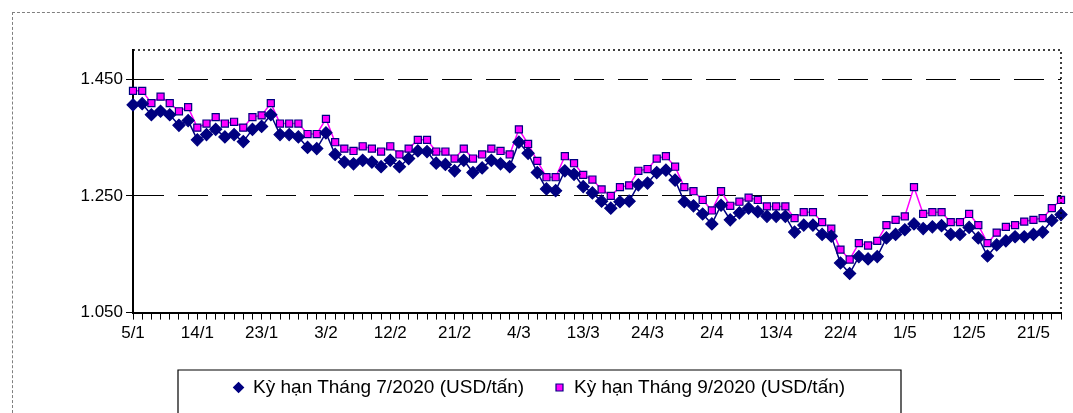 The width and height of the screenshot is (1073, 413). Describe the element at coordinates (710, 386) in the screenshot. I see `legend-label: Kỳ hạn Tháng 9/2020 (USD/tấn)` at that location.